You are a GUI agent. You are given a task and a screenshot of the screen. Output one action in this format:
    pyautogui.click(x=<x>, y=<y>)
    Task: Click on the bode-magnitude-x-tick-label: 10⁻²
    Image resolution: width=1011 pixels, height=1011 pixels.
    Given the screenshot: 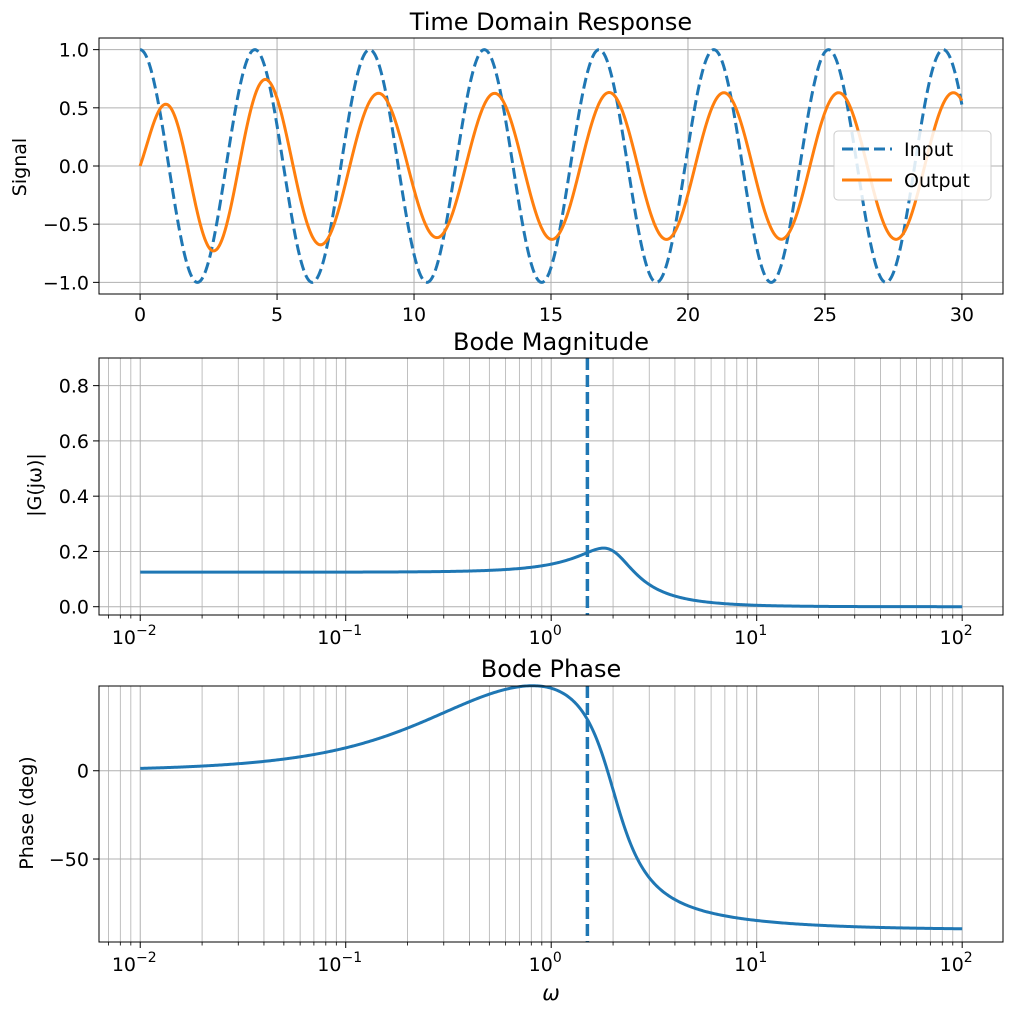 What is the action you would take?
    pyautogui.click(x=134, y=636)
    